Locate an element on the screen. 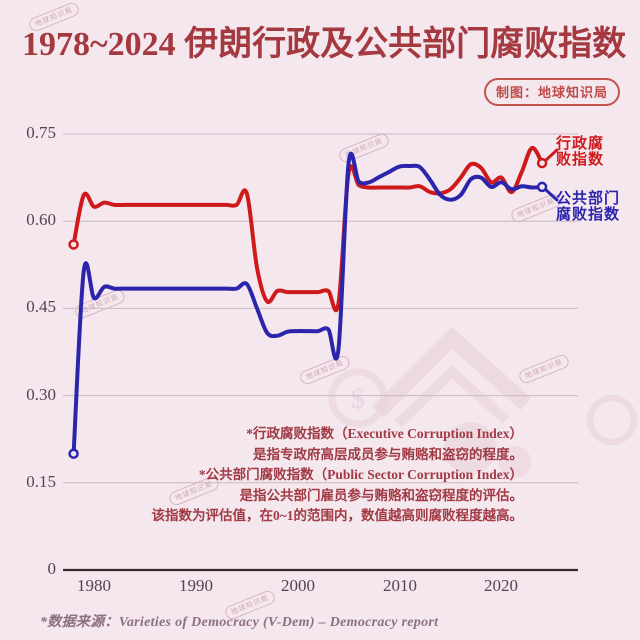 The width and height of the screenshot is (640, 640). x-tick-label: 1990 is located at coordinates (196, 585).